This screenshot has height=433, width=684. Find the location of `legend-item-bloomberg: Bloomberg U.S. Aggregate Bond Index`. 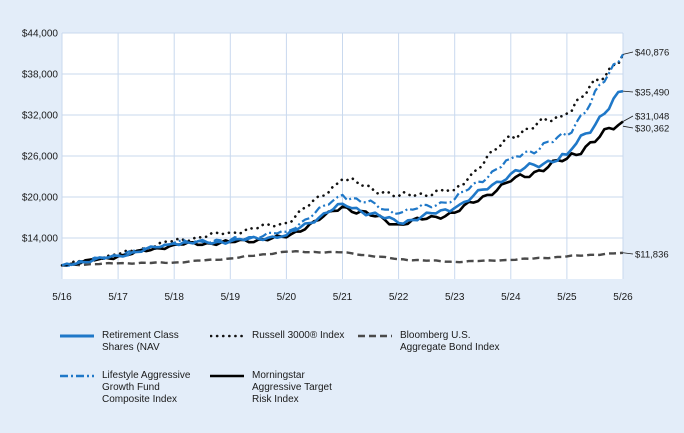

legend-item-bloomberg: Bloomberg U.S. Aggregate Bond Index is located at coordinates (434, 342).